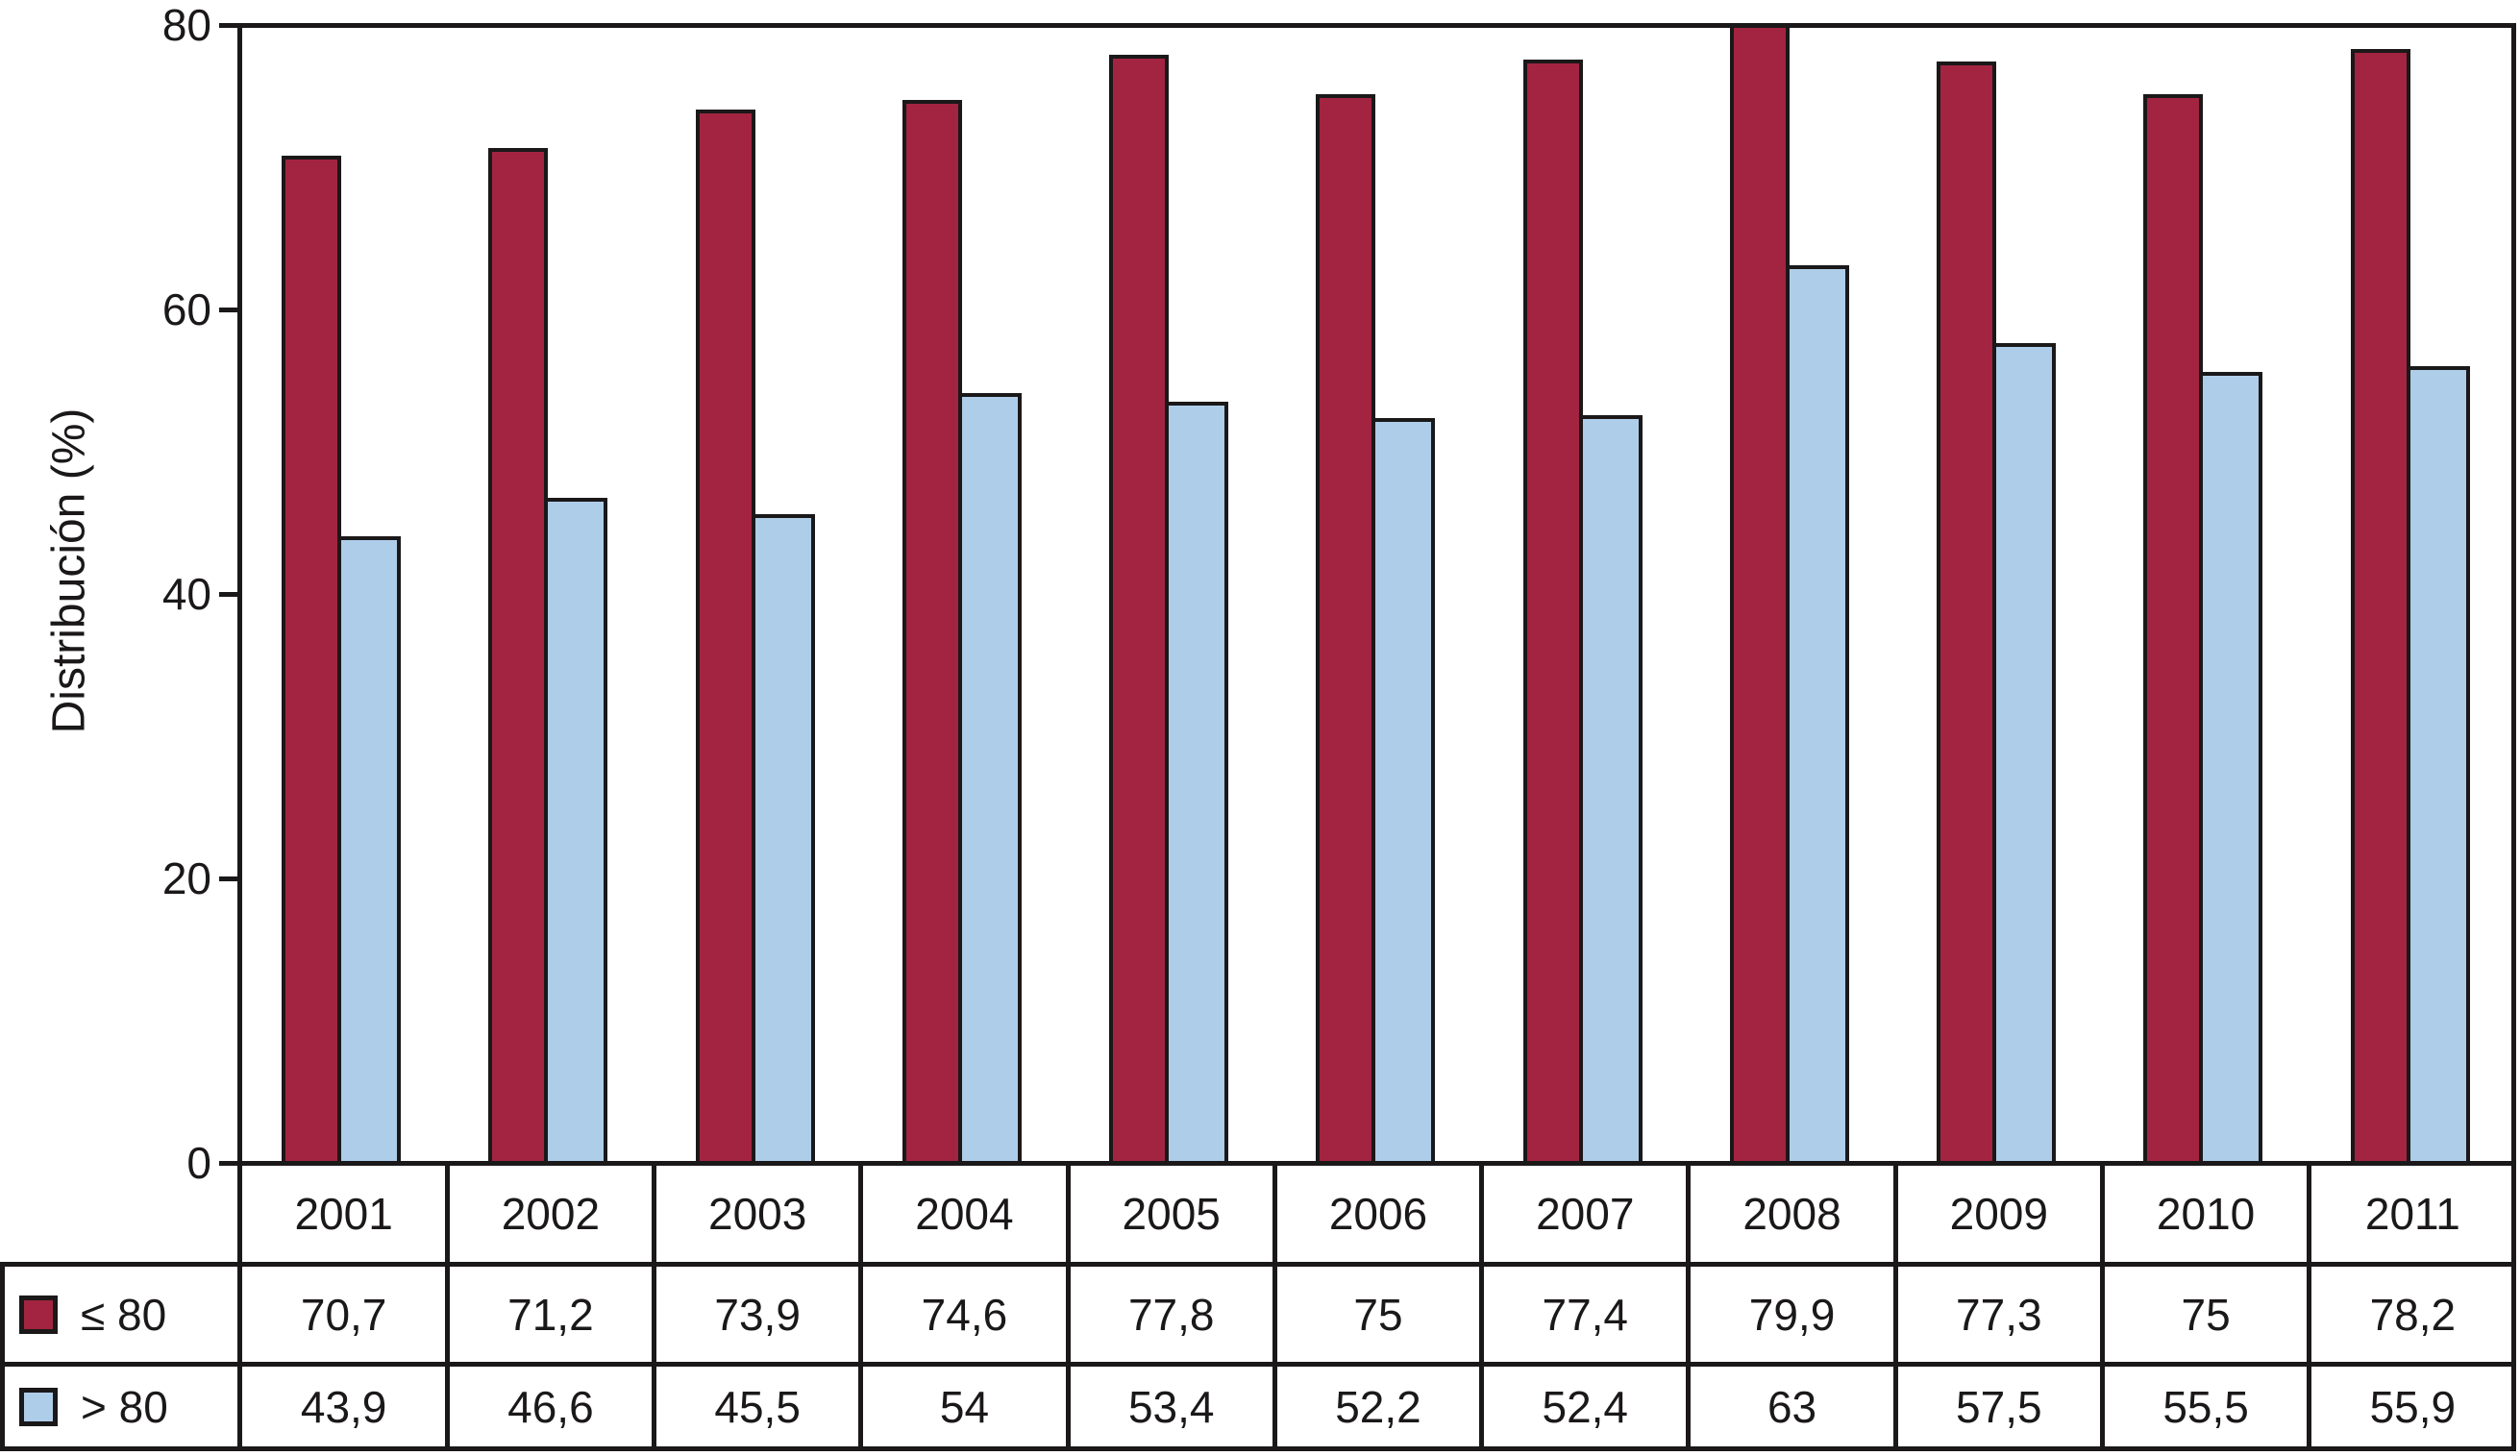 The width and height of the screenshot is (2520, 1456). I want to click on plot-right-border, so click(2513, 737).